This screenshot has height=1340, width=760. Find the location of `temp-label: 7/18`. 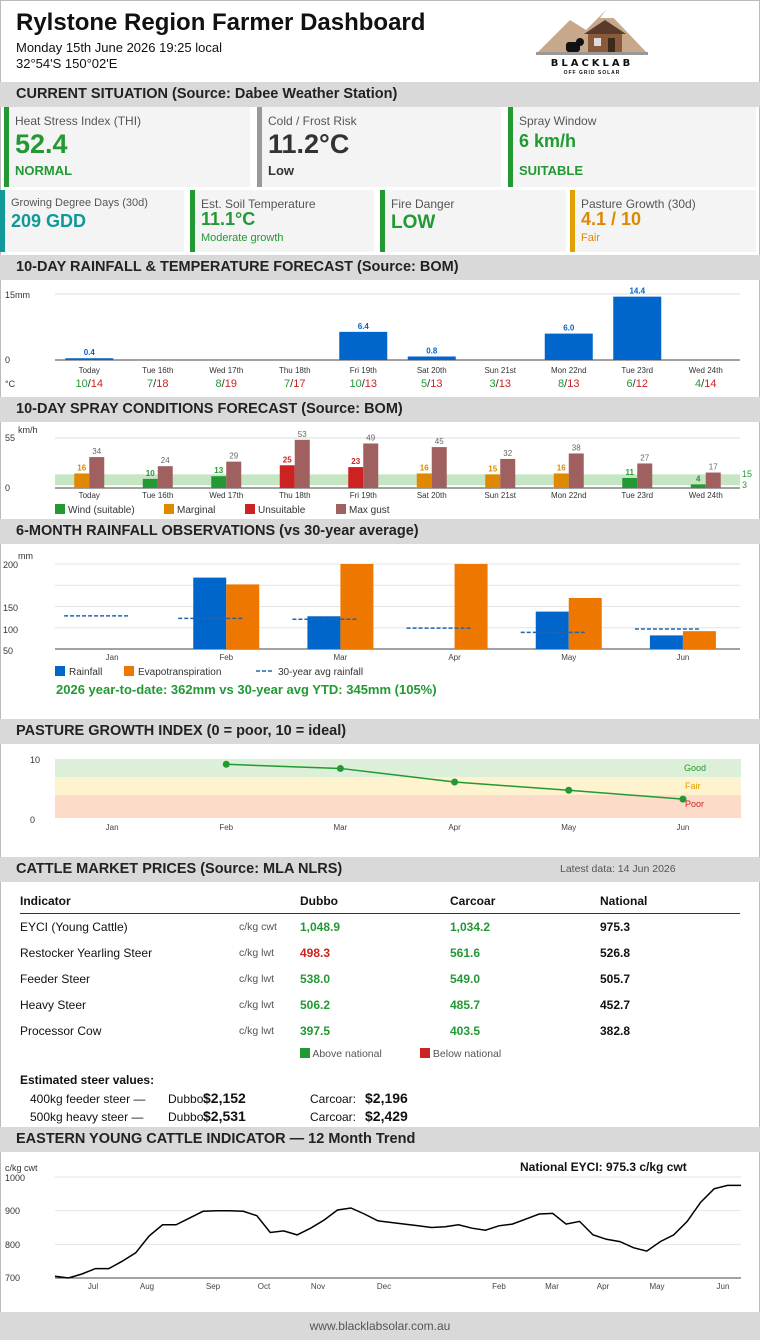

temp-label: 7/18 is located at coordinates (157, 384).